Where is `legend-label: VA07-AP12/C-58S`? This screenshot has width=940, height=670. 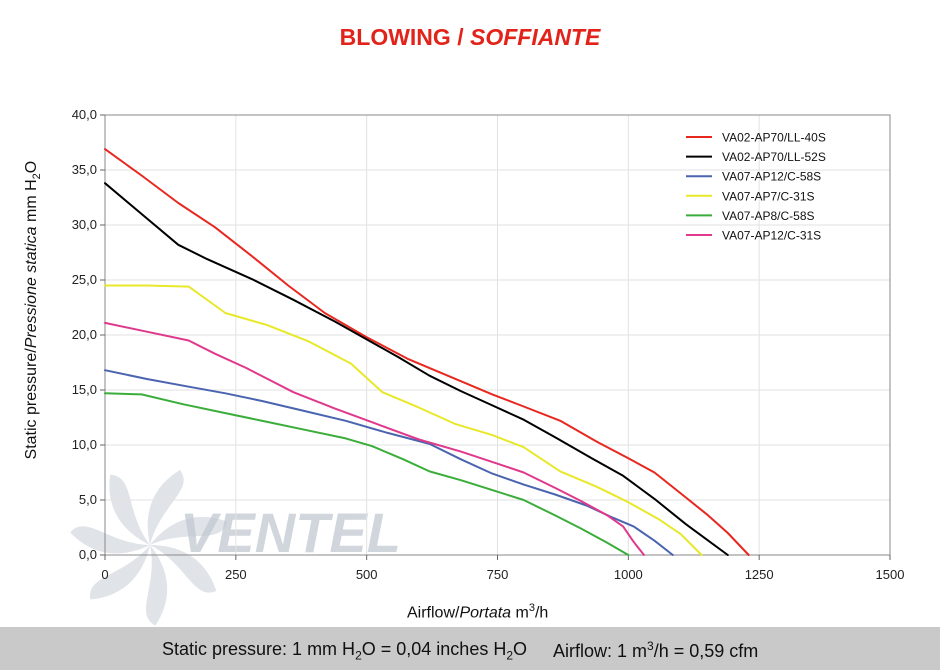
legend-label: VA07-AP12/C-58S is located at coordinates (771, 177).